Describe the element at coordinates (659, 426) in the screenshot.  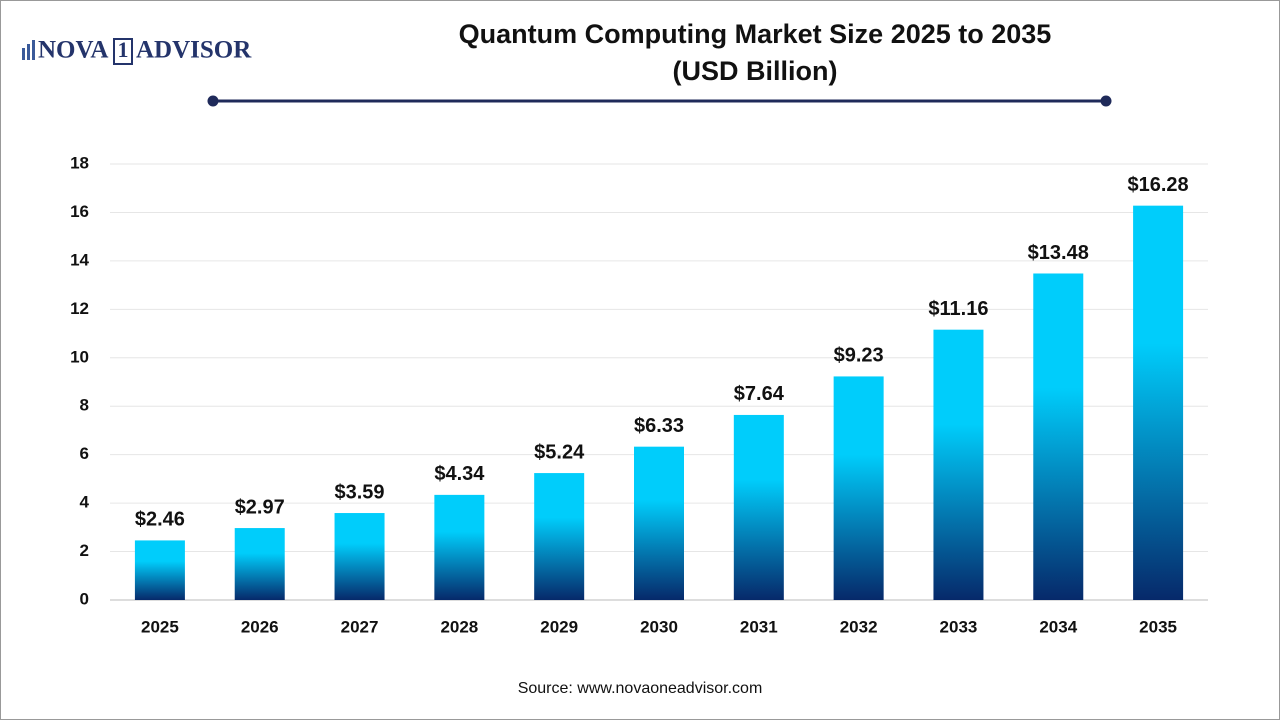
I see `value-label: $6.33` at that location.